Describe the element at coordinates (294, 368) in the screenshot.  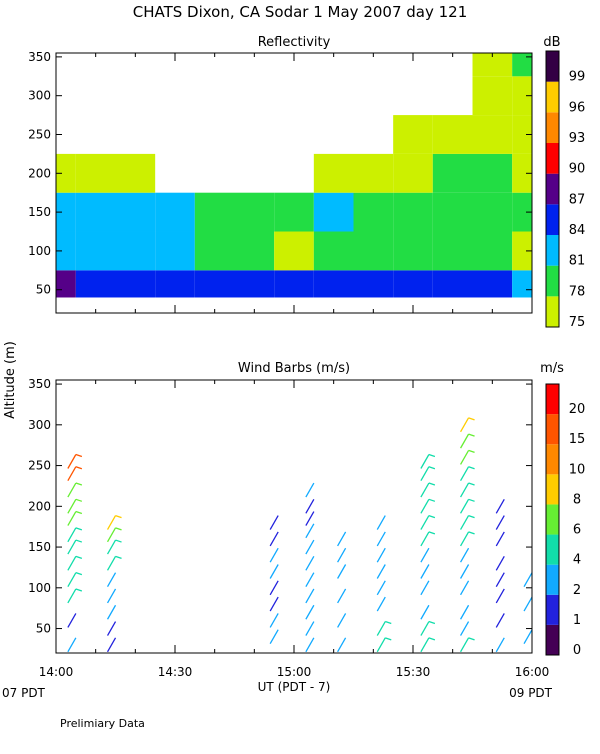
I see `wind-title: Wind Barbs (m/s)` at that location.